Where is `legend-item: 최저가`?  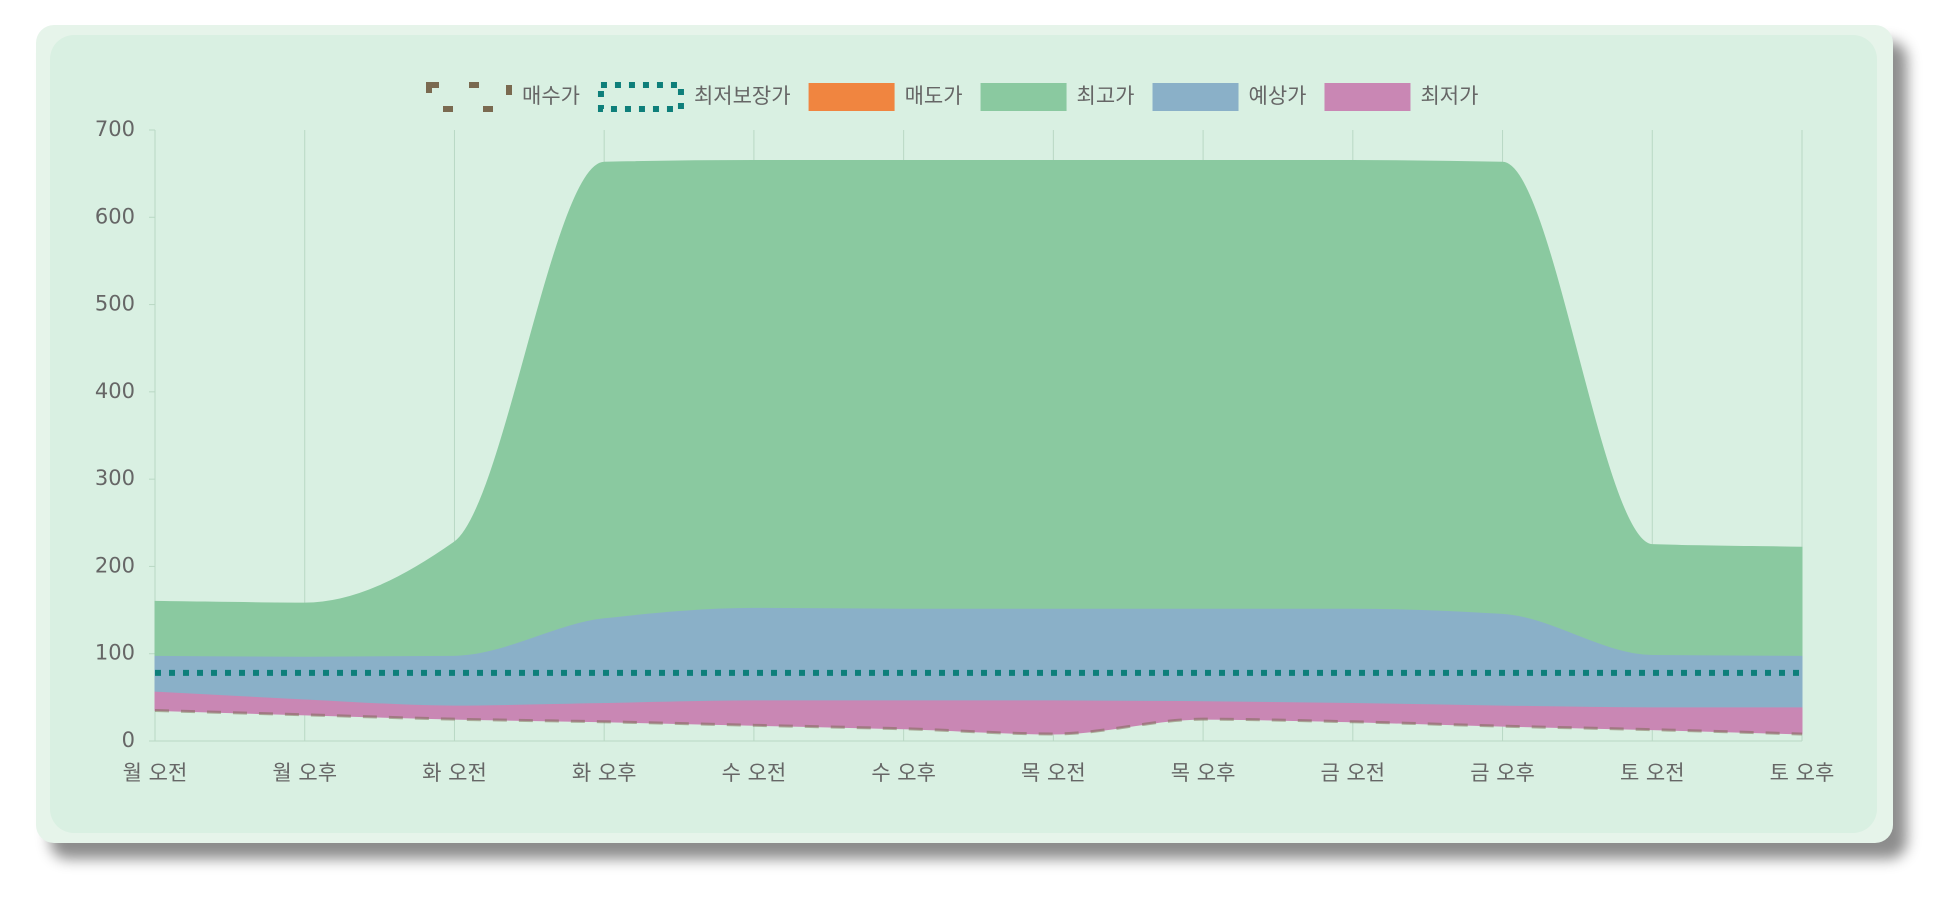 legend-item: 최저가 is located at coordinates (1401, 97).